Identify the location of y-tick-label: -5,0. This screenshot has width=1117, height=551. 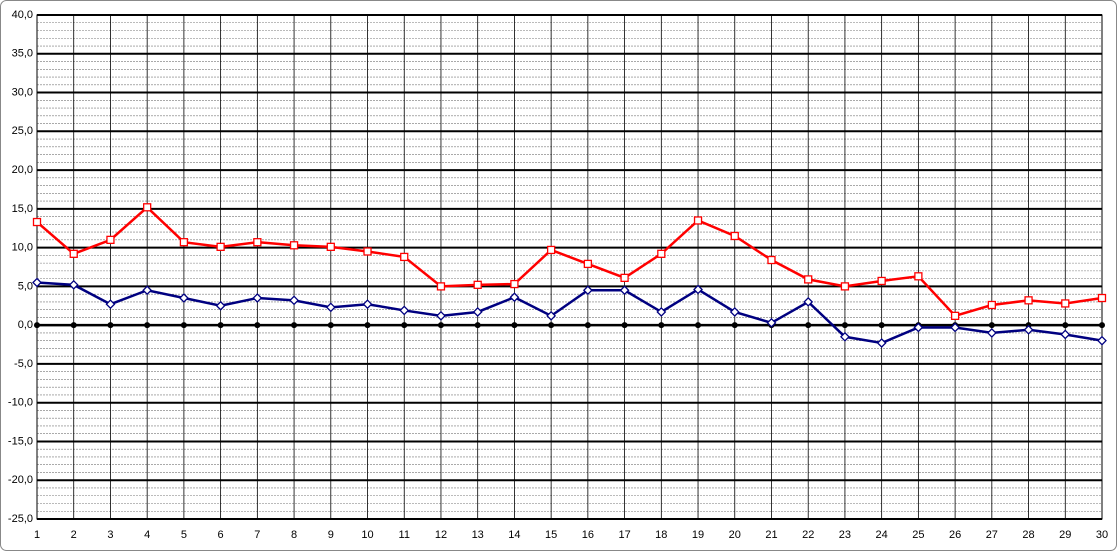
(23, 364).